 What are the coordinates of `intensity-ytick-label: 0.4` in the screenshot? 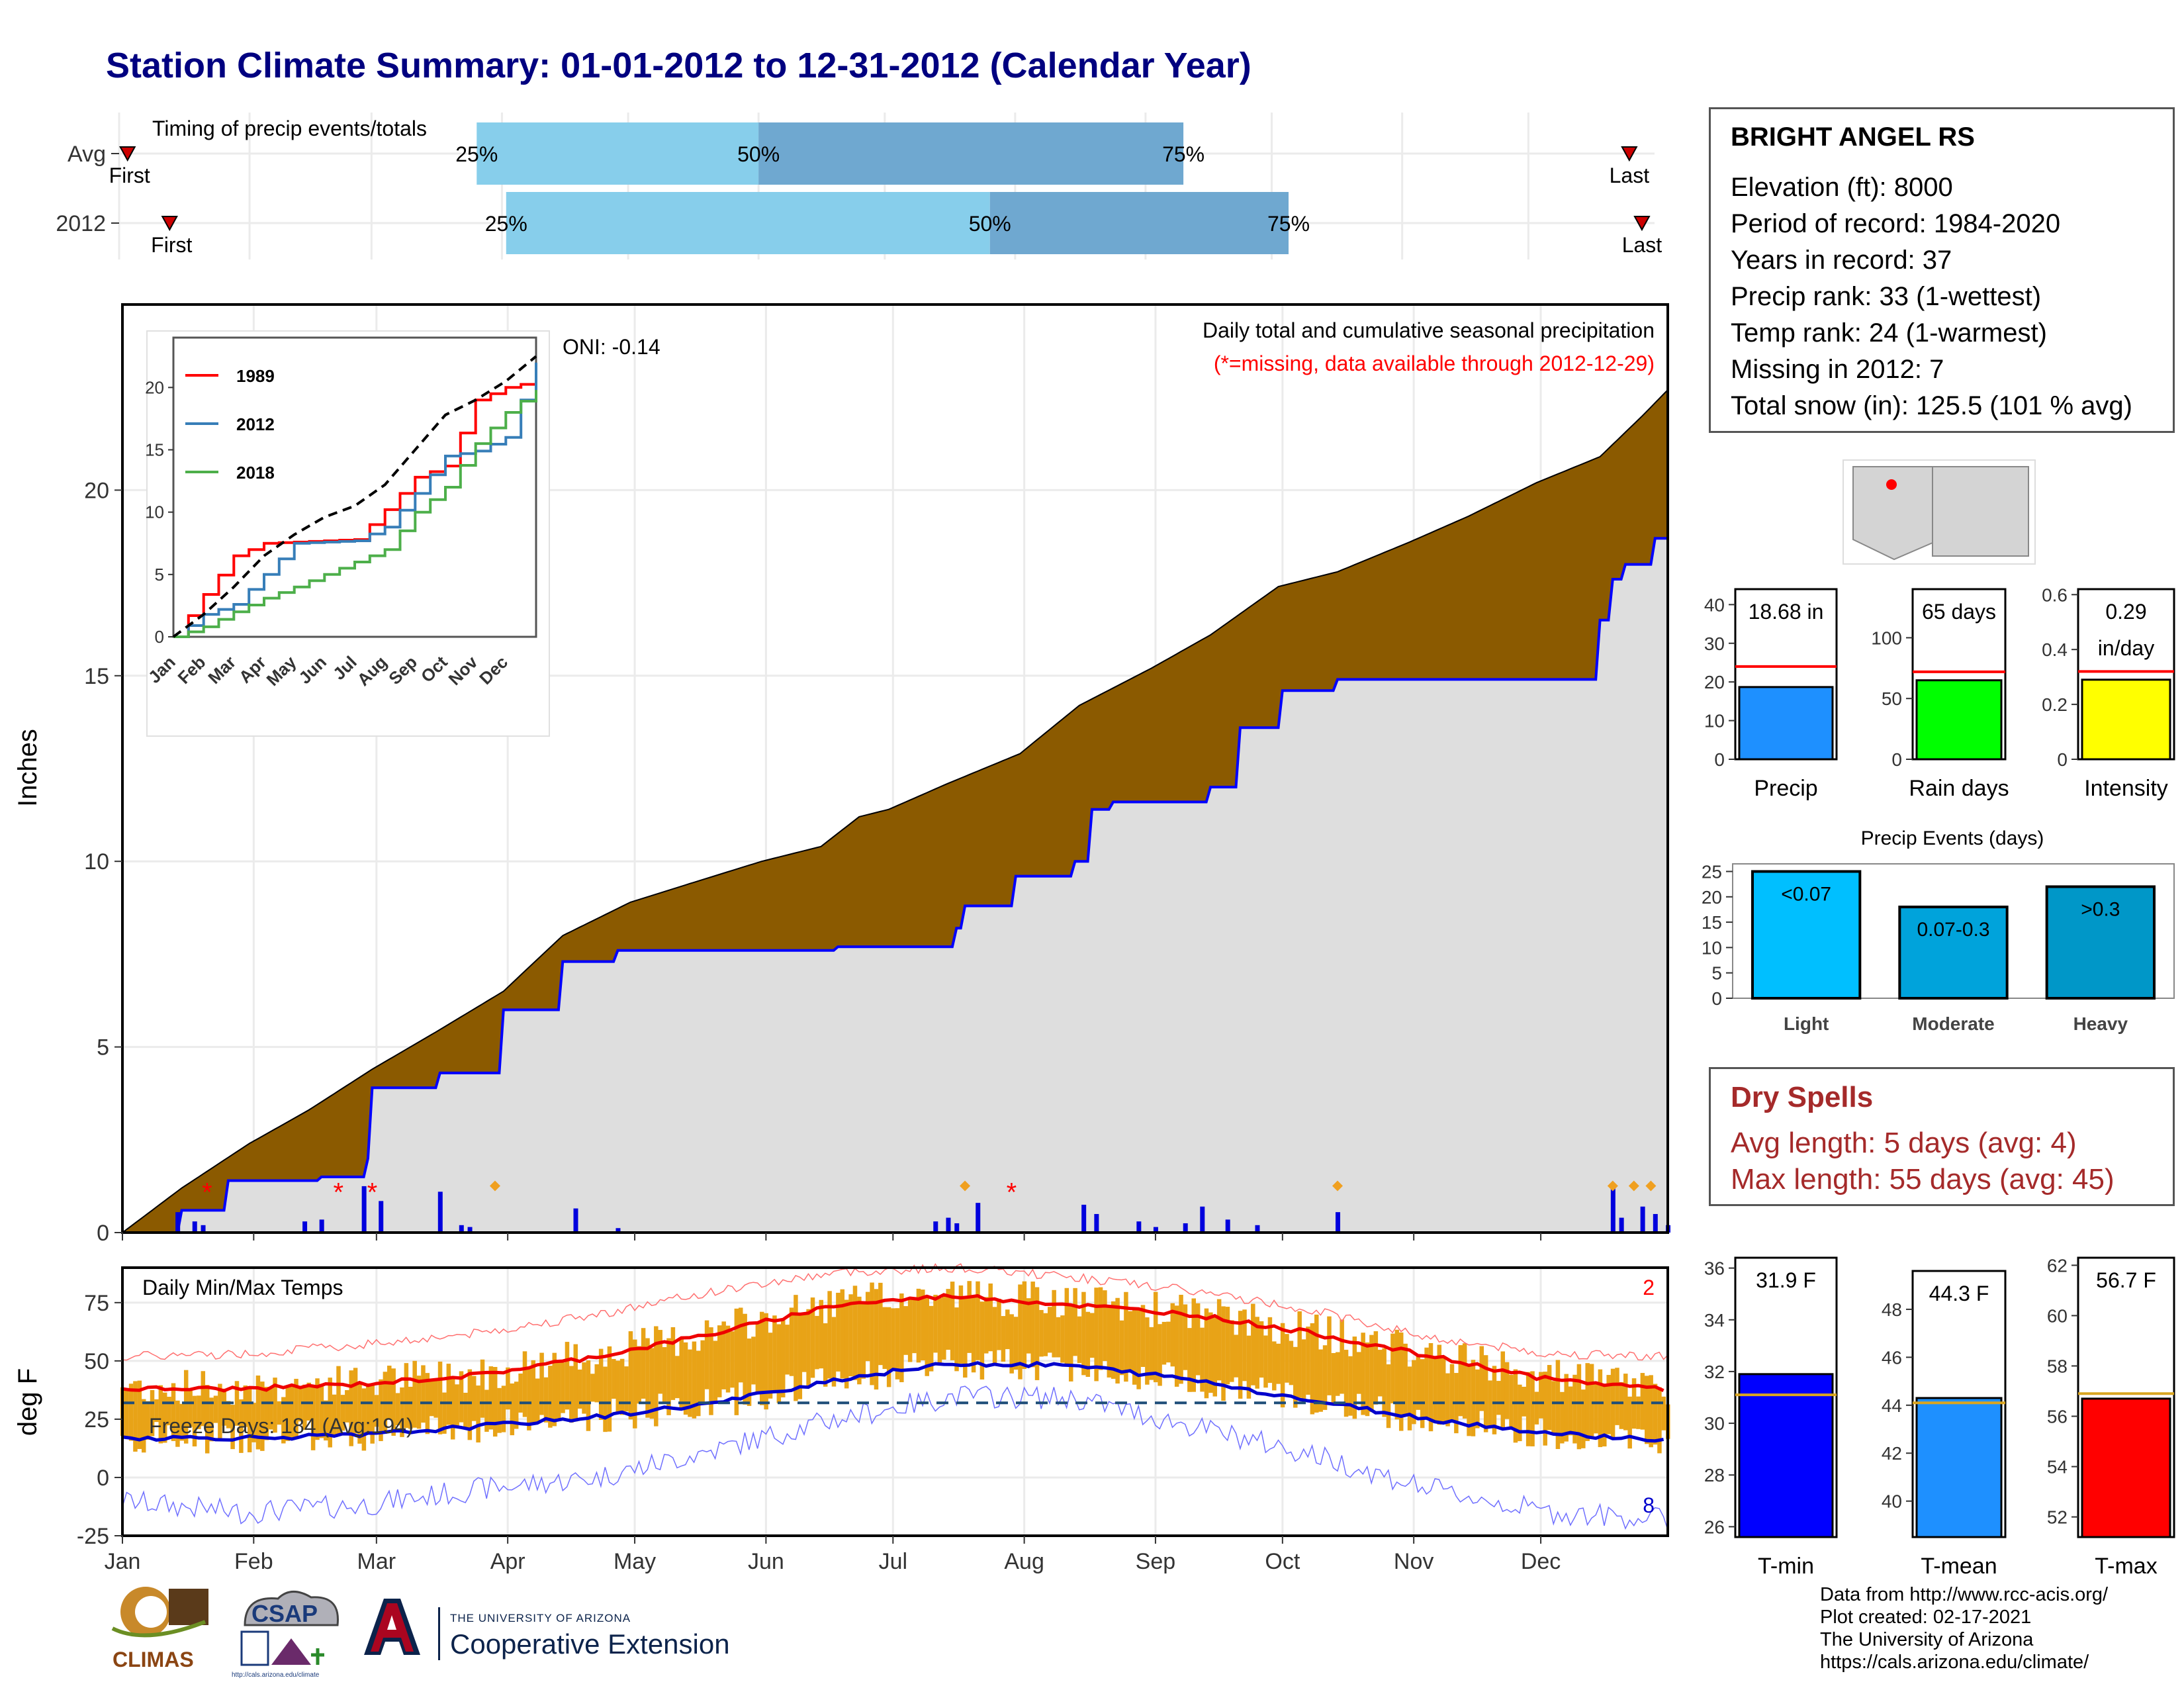 It's located at (2055, 649).